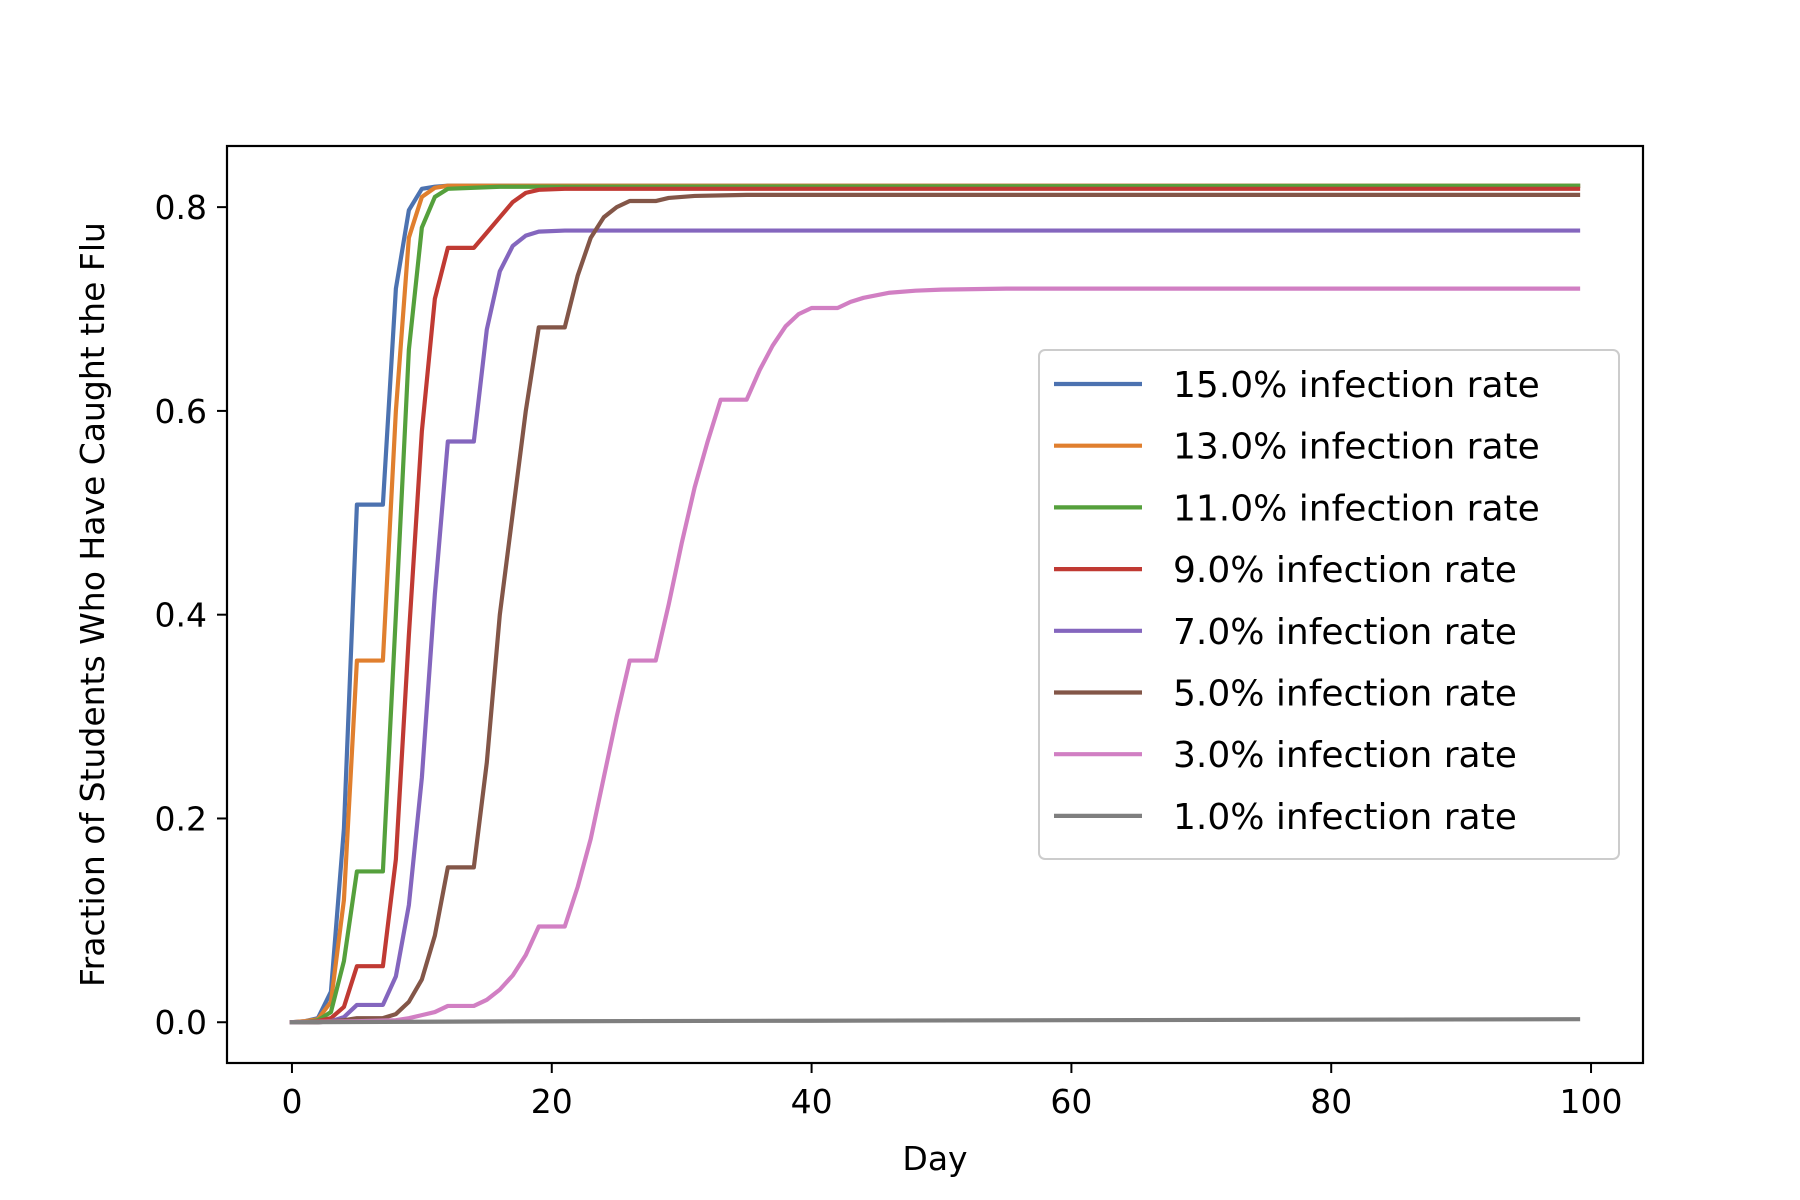  I want to click on legend-label: 1.0% infection rate, so click(1345, 817).